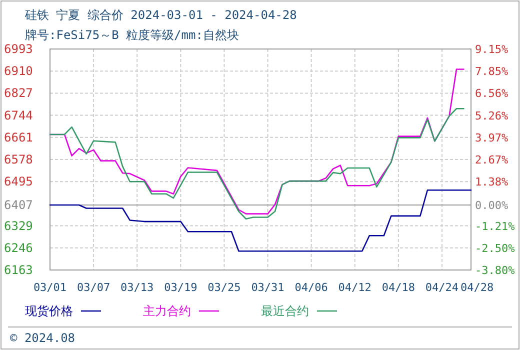  What do you see at coordinates (267, 287) in the screenshot?
I see `x-tick-label: 03/31` at bounding box center [267, 287].